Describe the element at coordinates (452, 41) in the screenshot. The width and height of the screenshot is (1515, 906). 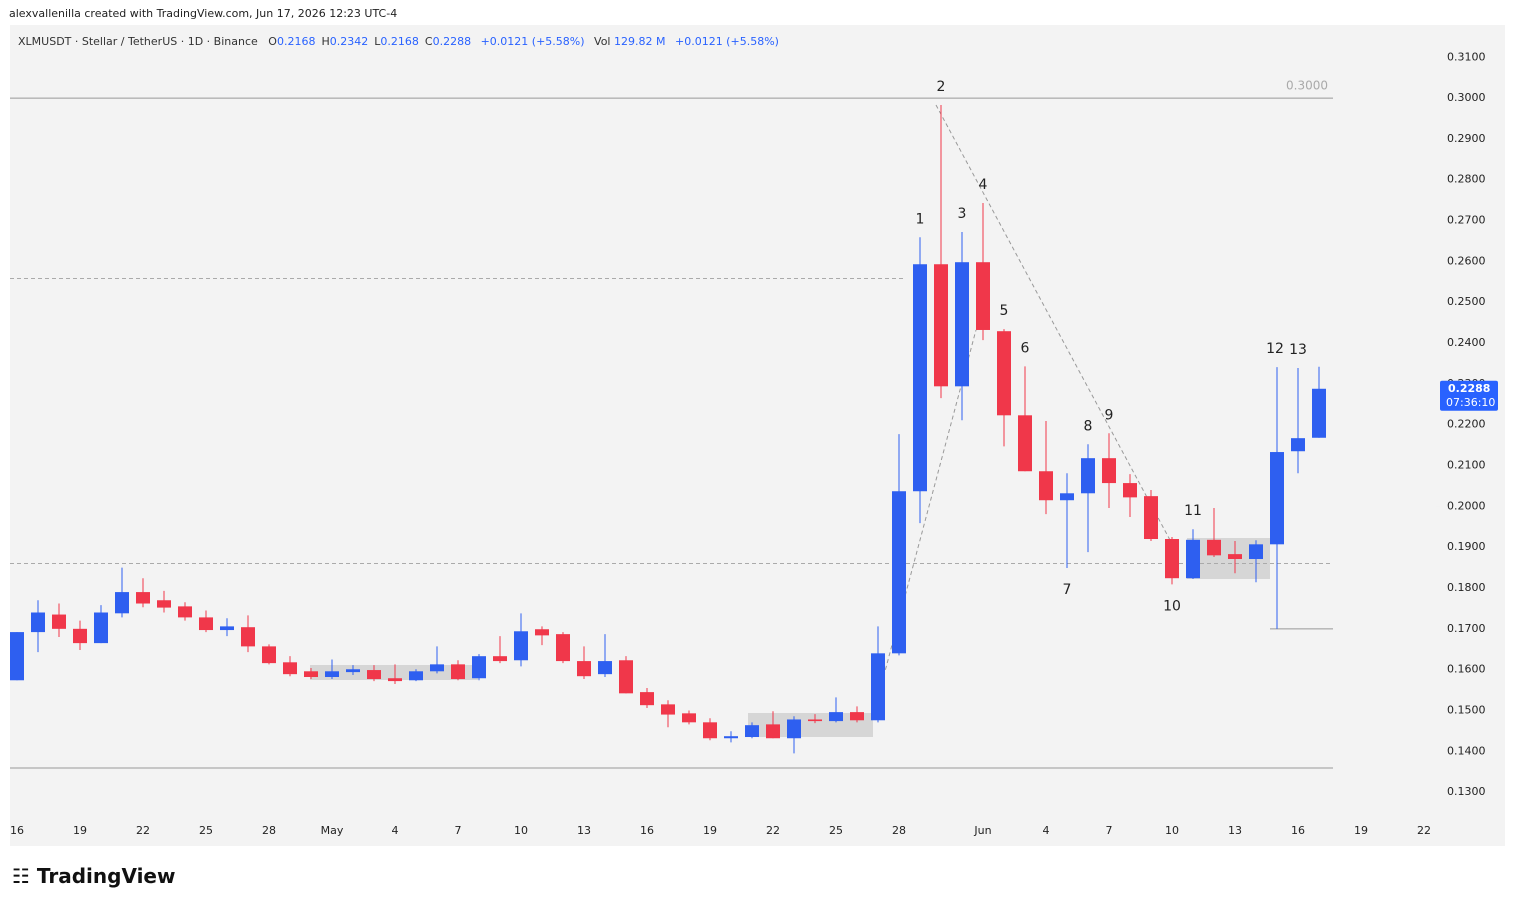
I see `ohlc-value: 0.2288` at that location.